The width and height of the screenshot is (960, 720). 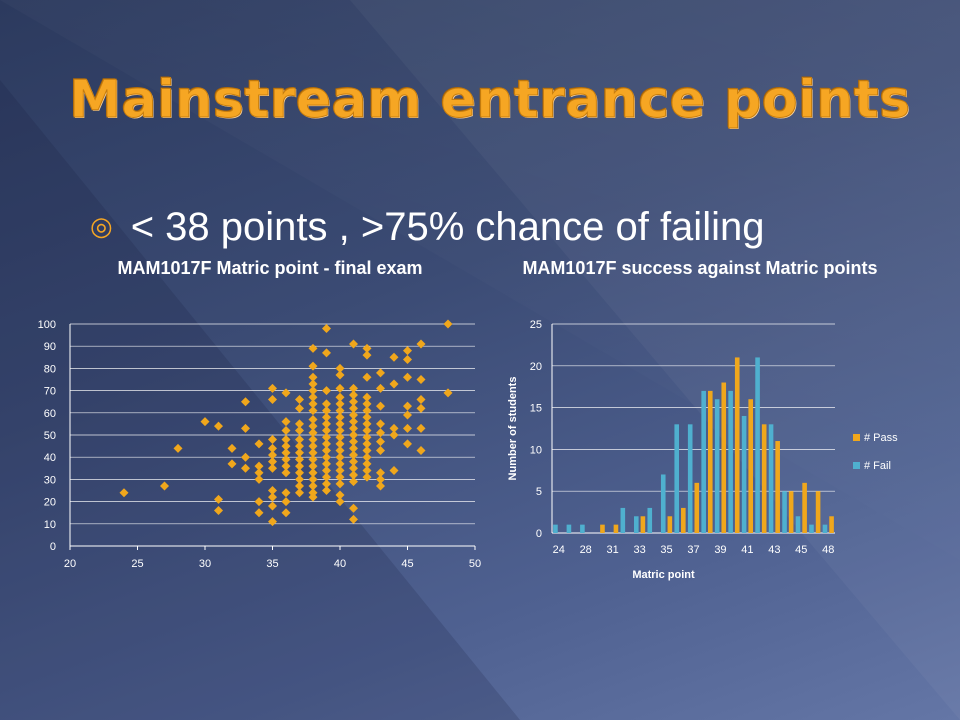 What do you see at coordinates (663, 575) in the screenshot?
I see `bar-x-axis-title: Matric point` at bounding box center [663, 575].